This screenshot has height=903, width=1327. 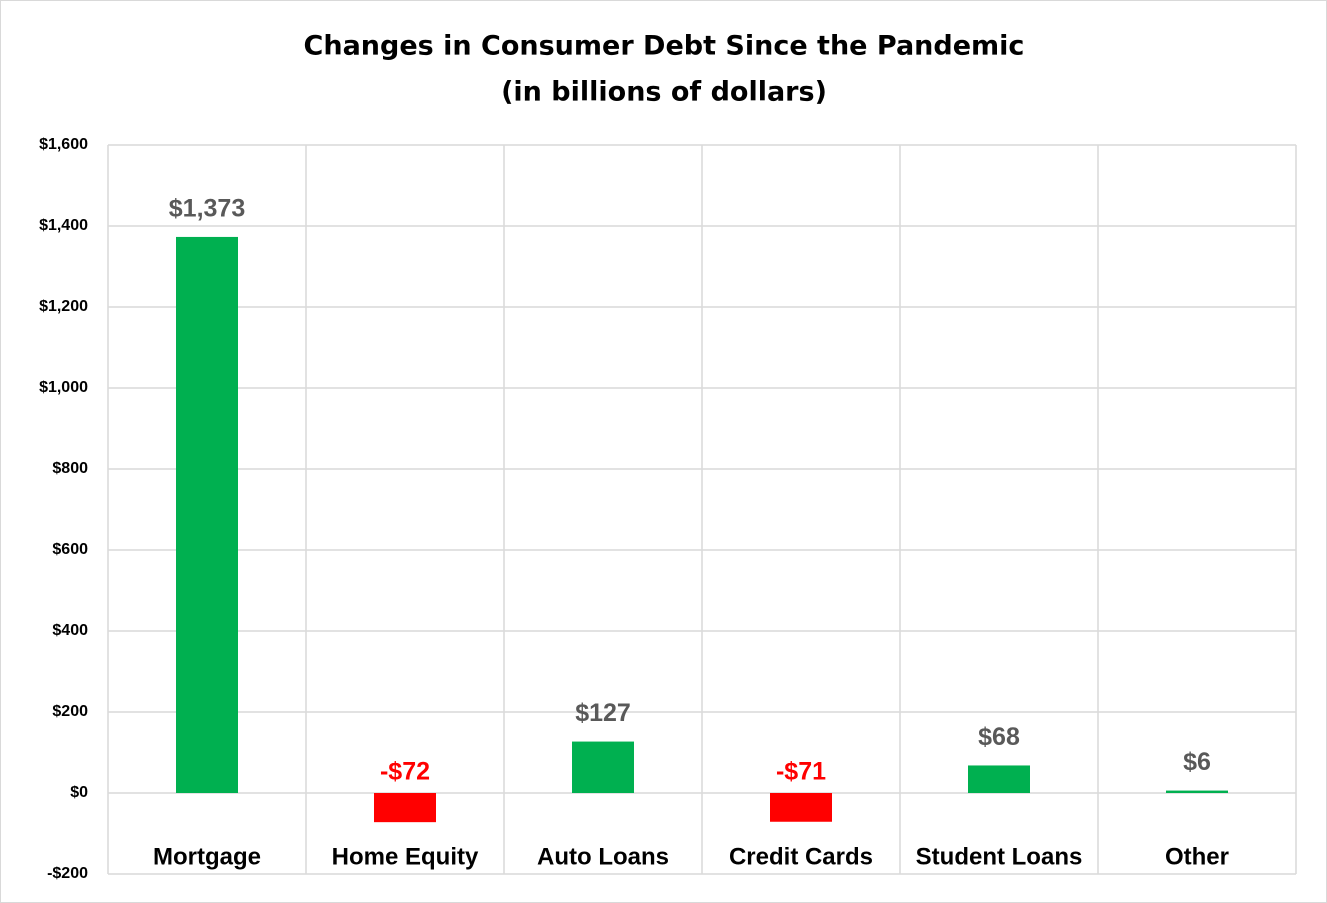 What do you see at coordinates (79, 792) in the screenshot?
I see `y-tick-label: $0` at bounding box center [79, 792].